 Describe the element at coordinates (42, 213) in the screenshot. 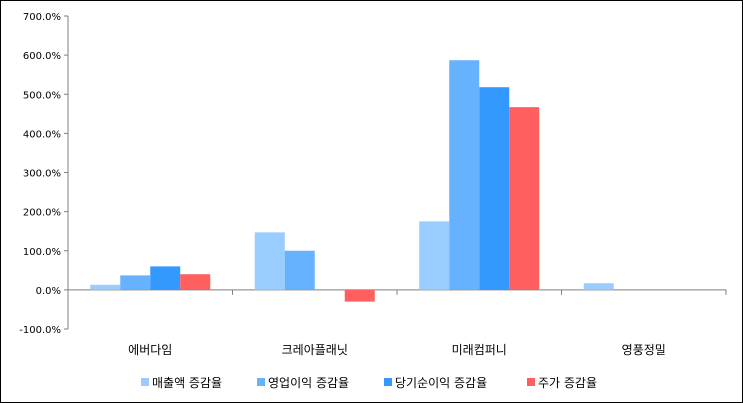

I see `y-tick-label: 200.0%` at that location.